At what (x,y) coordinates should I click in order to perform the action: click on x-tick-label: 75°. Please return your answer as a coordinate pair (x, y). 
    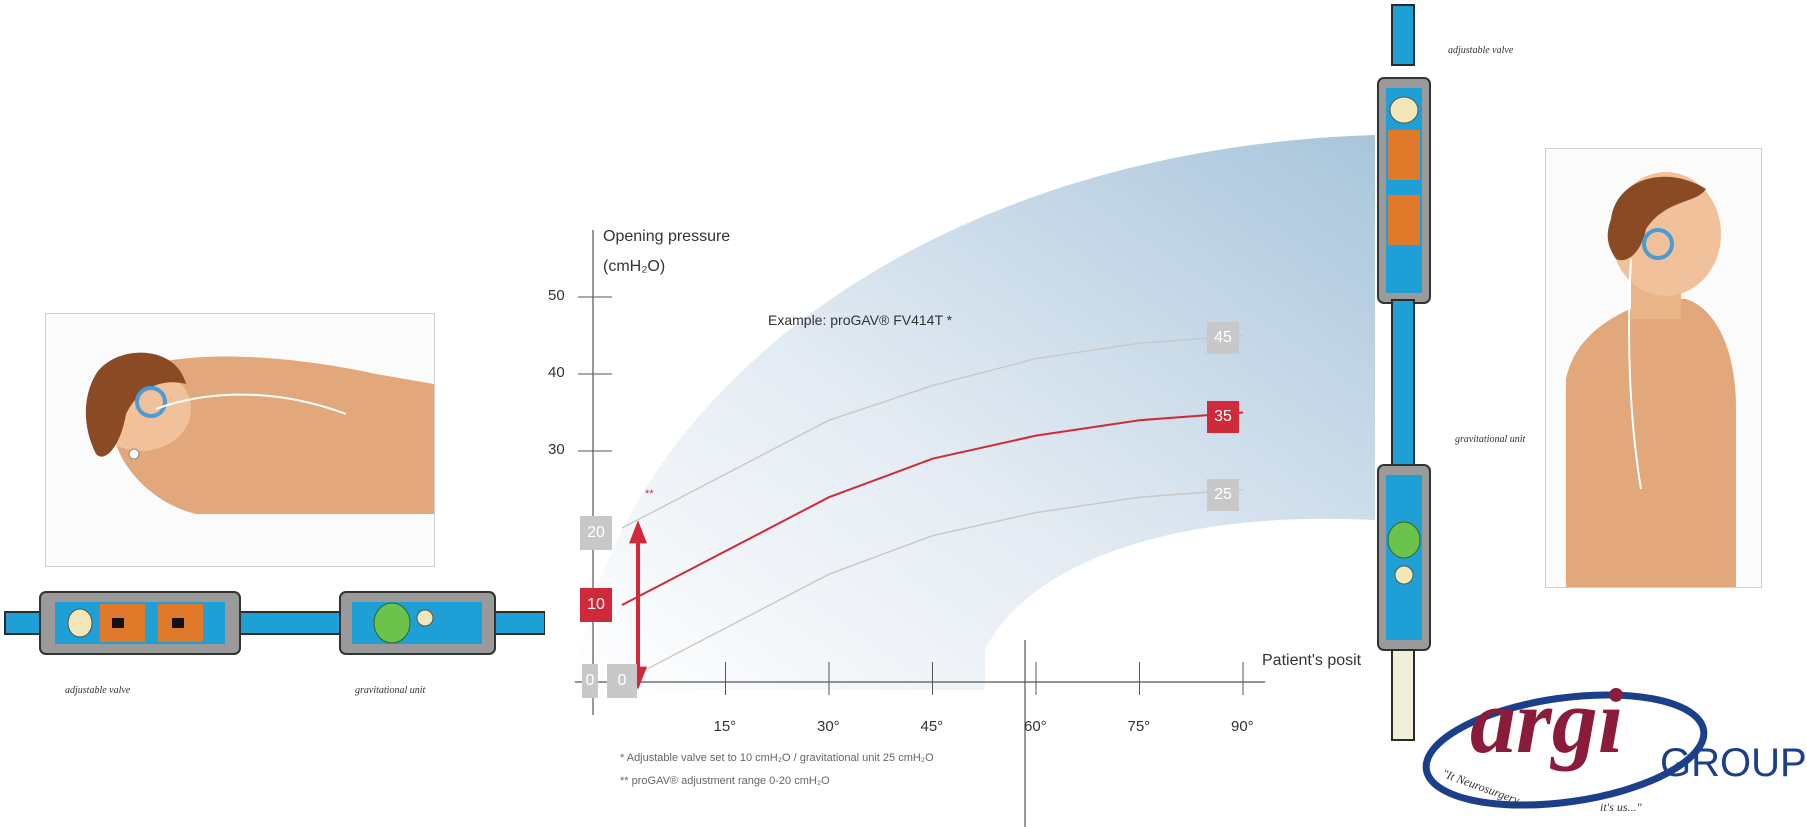
    Looking at the image, I should click on (1139, 726).